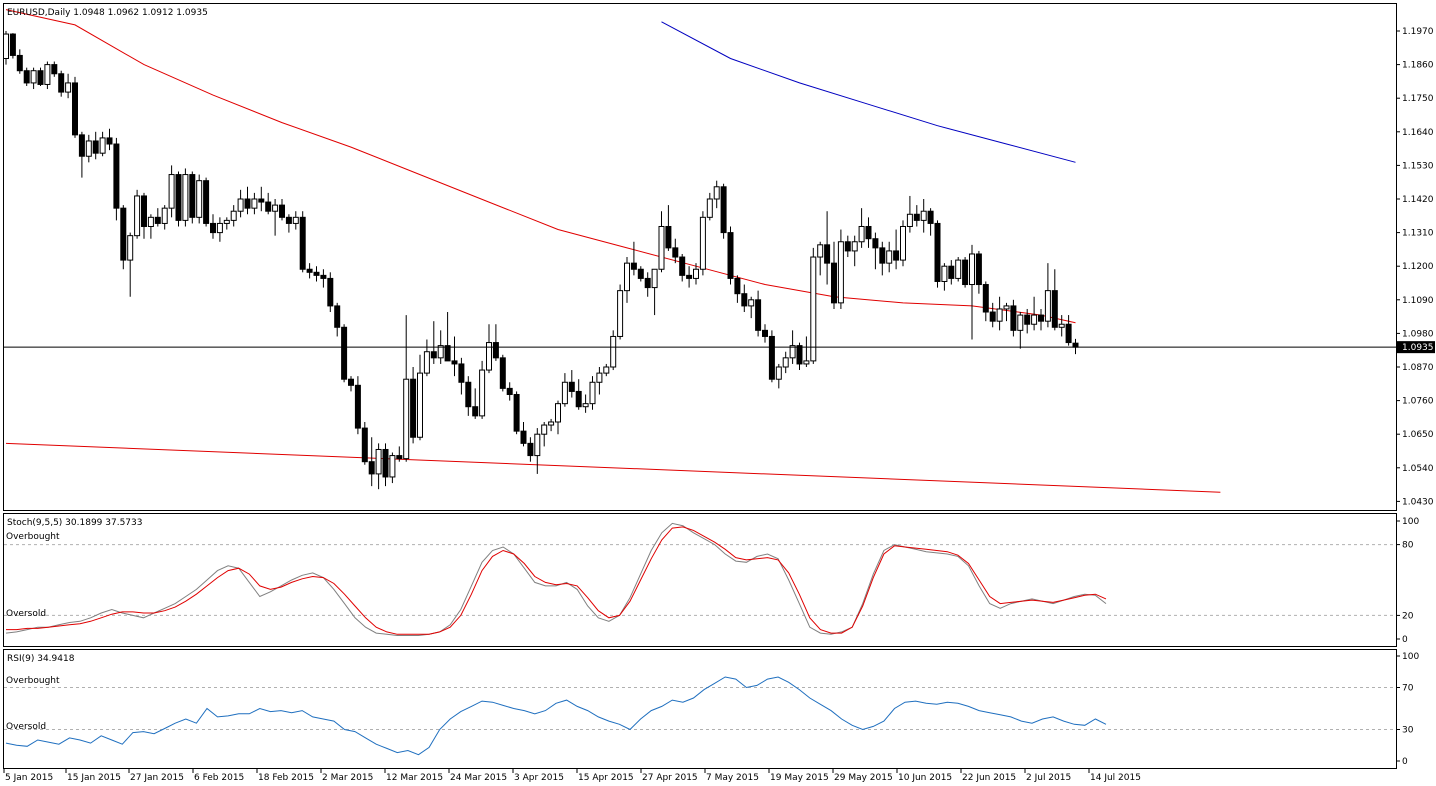 This screenshot has width=1436, height=786. What do you see at coordinates (1405, 640) in the screenshot?
I see `osc-tick-label: 0` at bounding box center [1405, 640].